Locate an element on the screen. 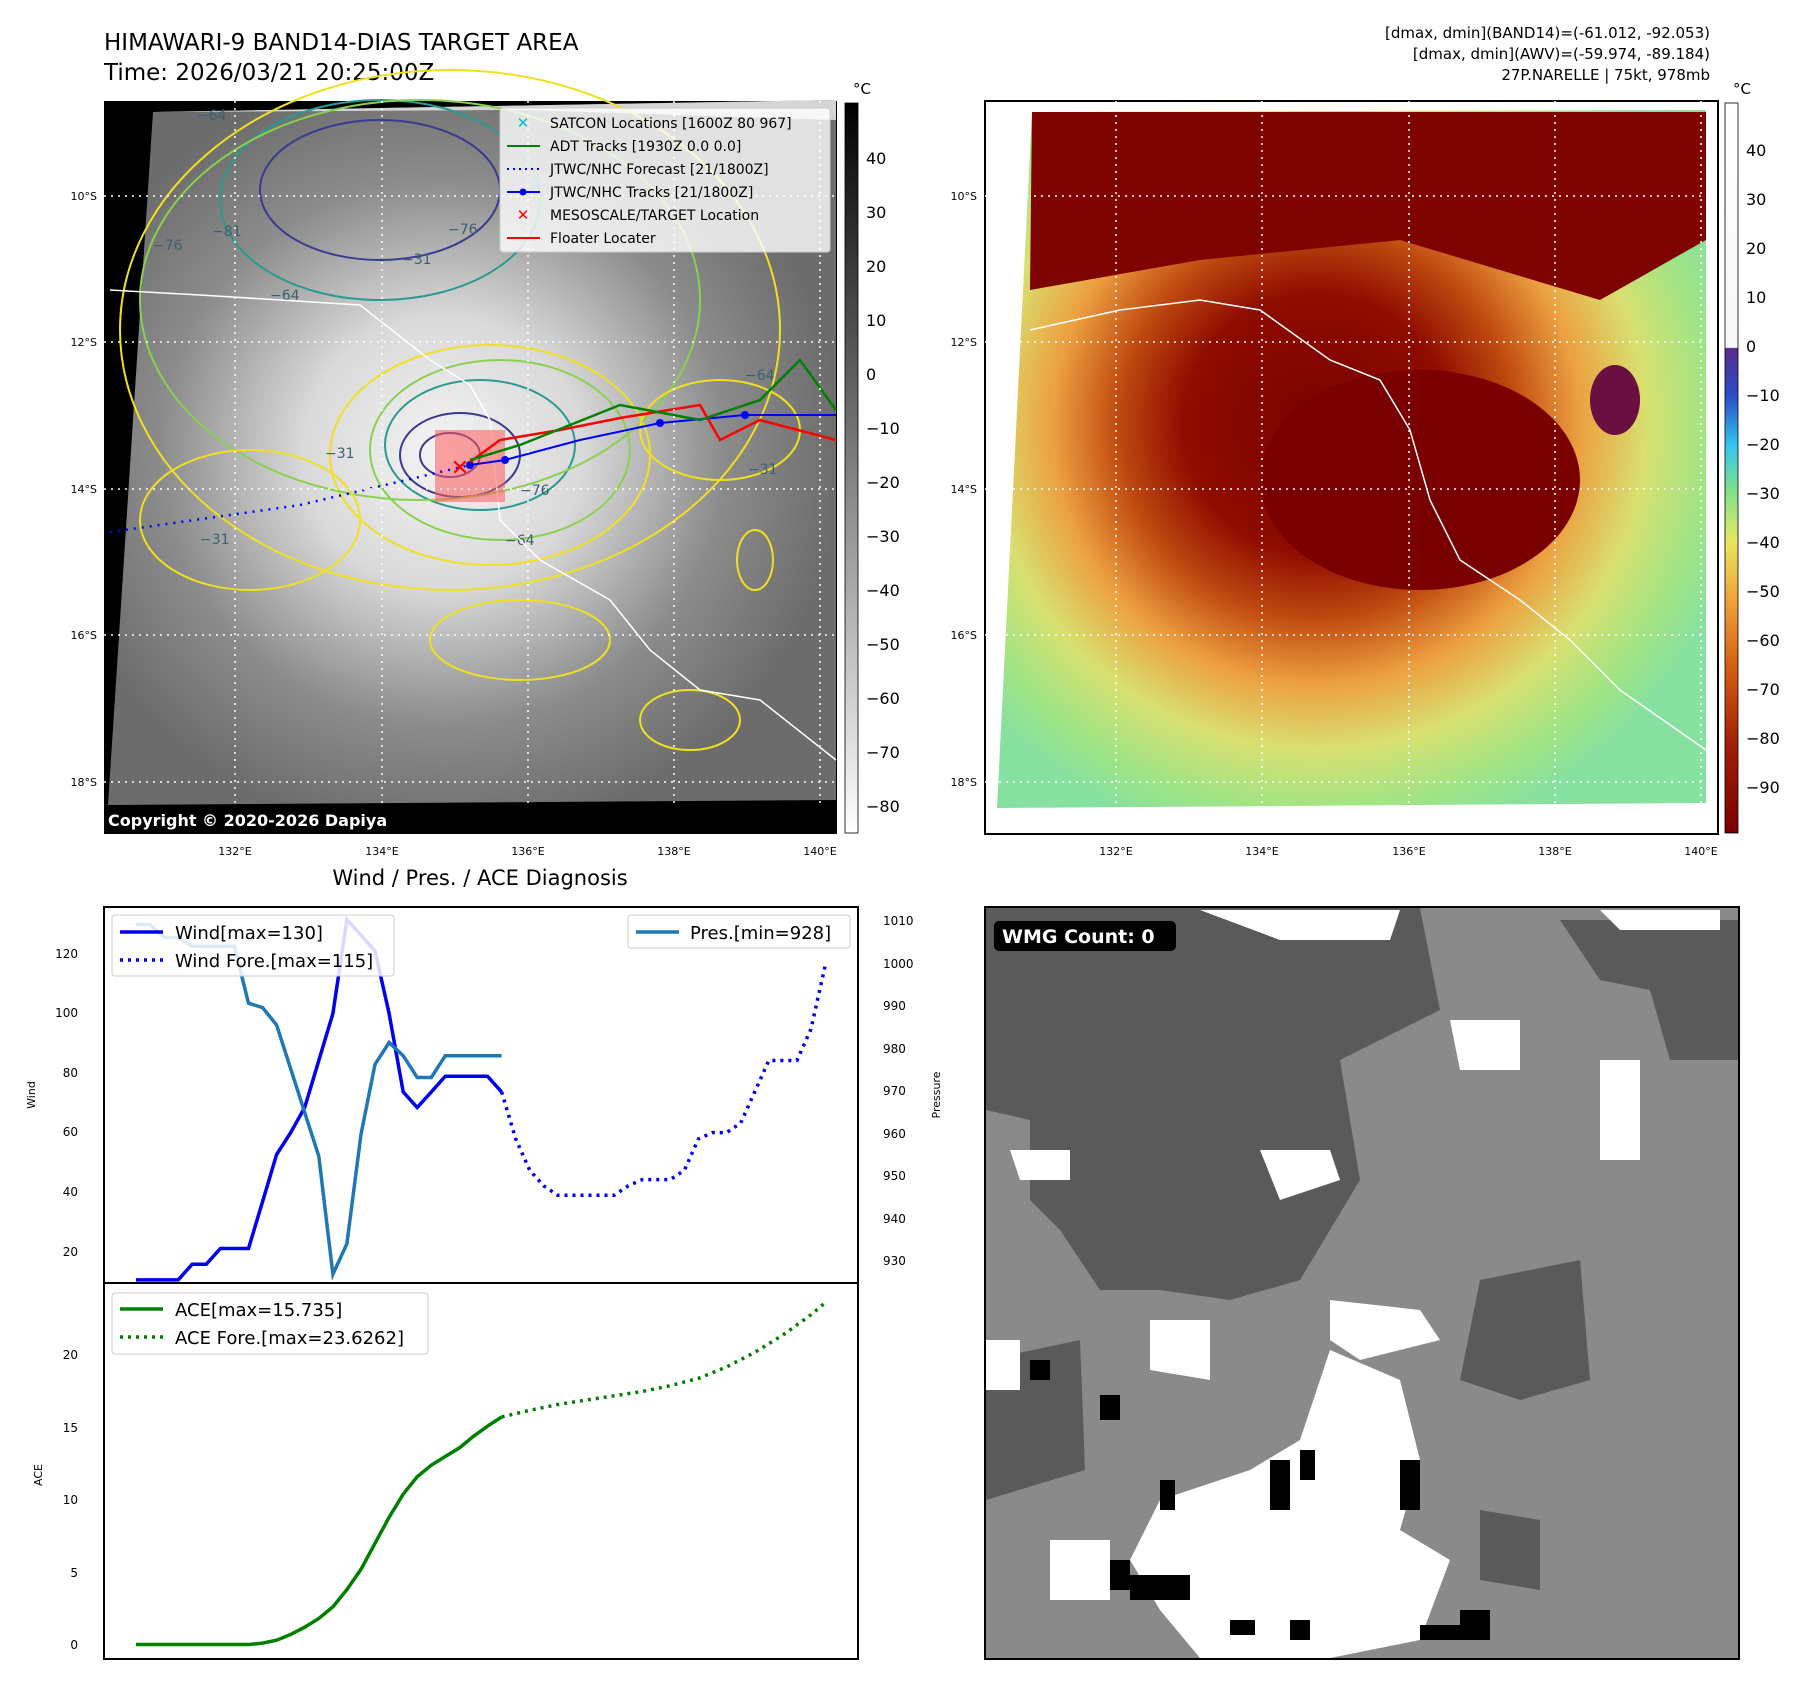 The width and height of the screenshot is (1797, 1690). colorbar-tick: −90 is located at coordinates (1763, 787).